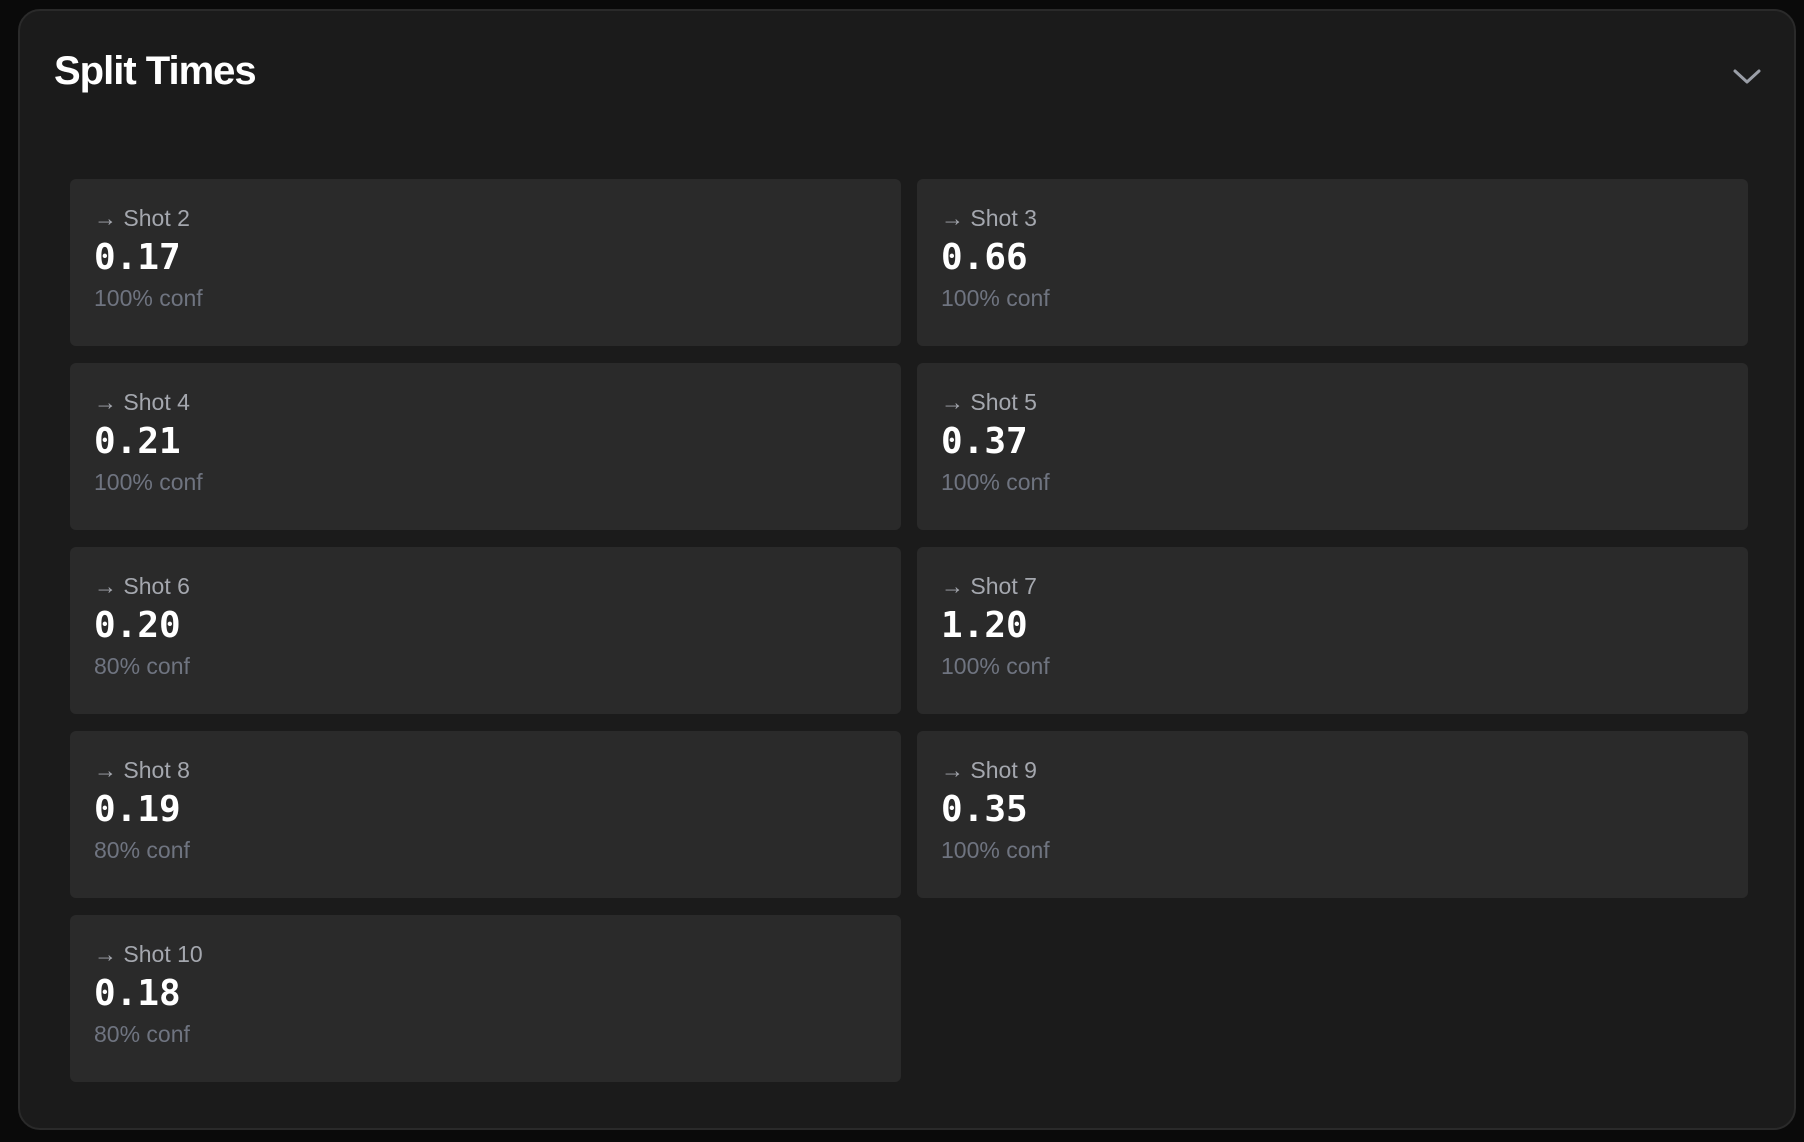 The height and width of the screenshot is (1142, 1804). What do you see at coordinates (137, 625) in the screenshot?
I see `split-value: 0.20` at bounding box center [137, 625].